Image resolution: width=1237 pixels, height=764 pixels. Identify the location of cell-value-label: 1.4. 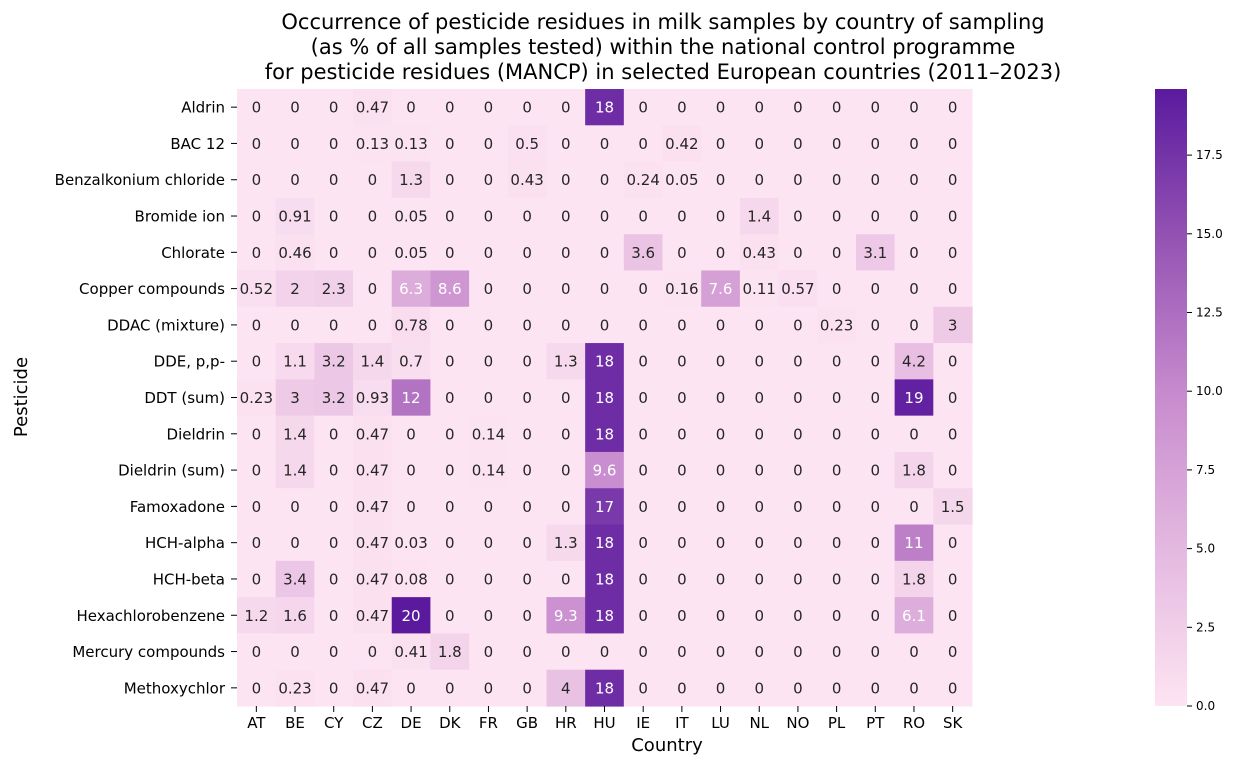
(372, 362).